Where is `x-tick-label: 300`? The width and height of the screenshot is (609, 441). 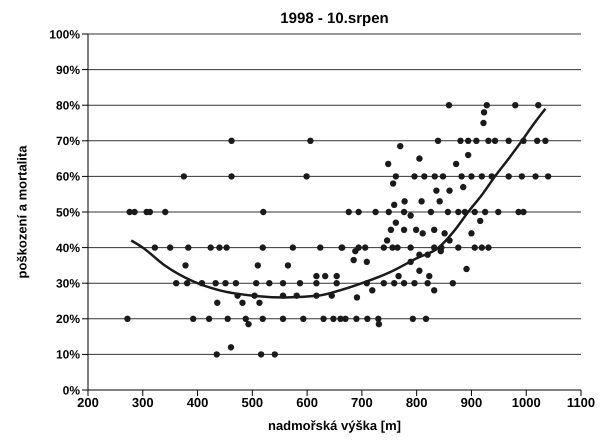
x-tick-label: 300 is located at coordinates (143, 402).